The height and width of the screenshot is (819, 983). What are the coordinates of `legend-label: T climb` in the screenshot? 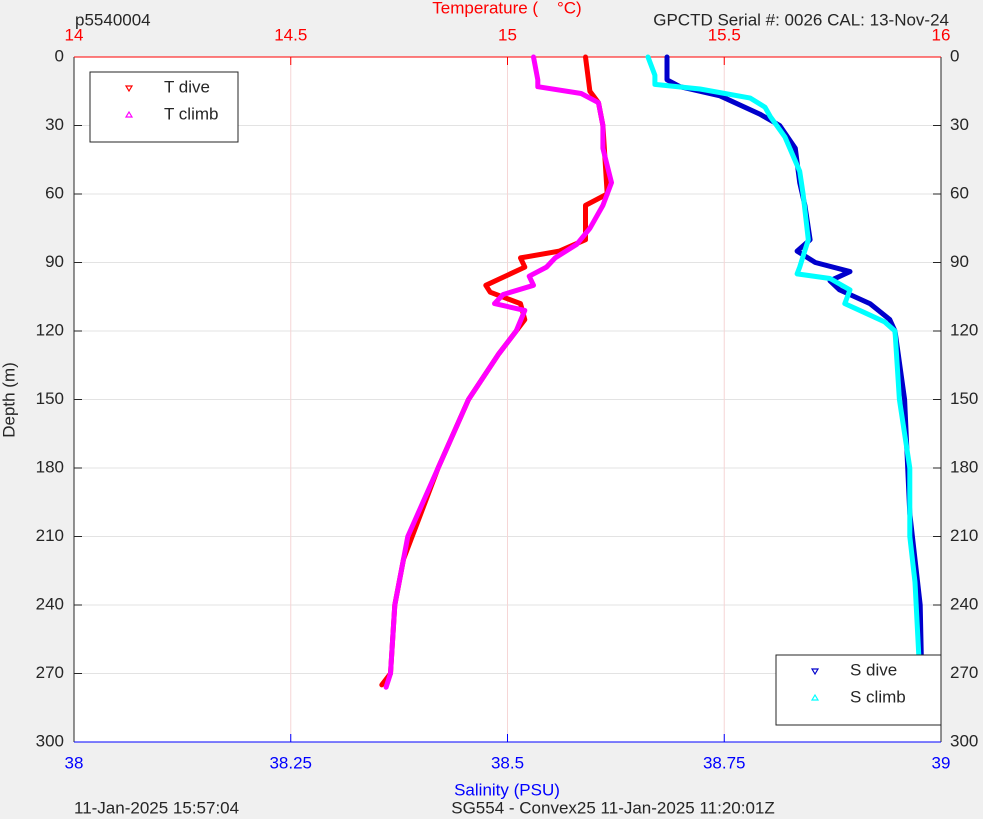 It's located at (191, 113).